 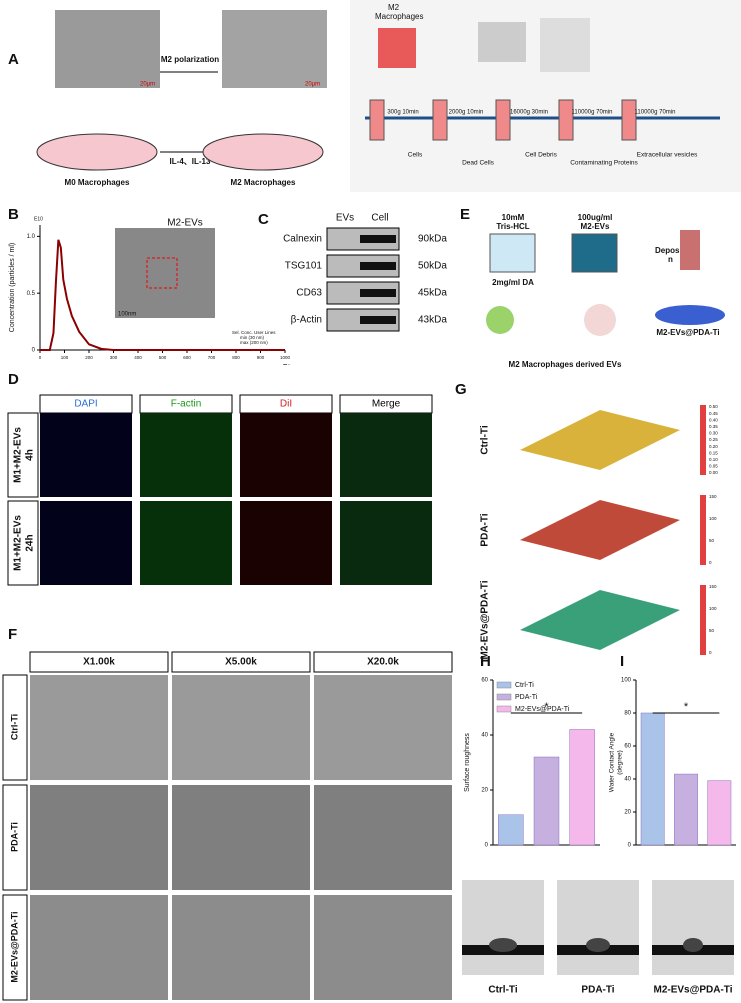 I want to click on colorbar-label: 0.40, so click(x=713, y=419).